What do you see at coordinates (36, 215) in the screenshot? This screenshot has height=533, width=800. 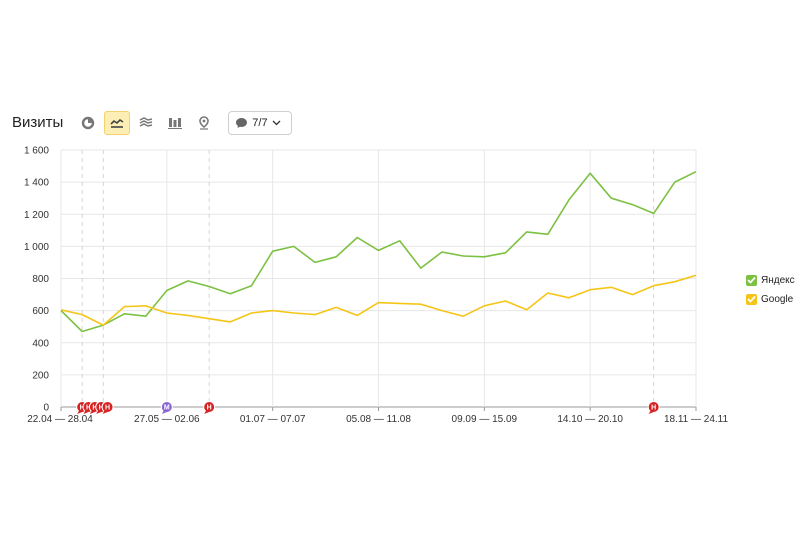 I see `y-tick-label: 1 200` at bounding box center [36, 215].